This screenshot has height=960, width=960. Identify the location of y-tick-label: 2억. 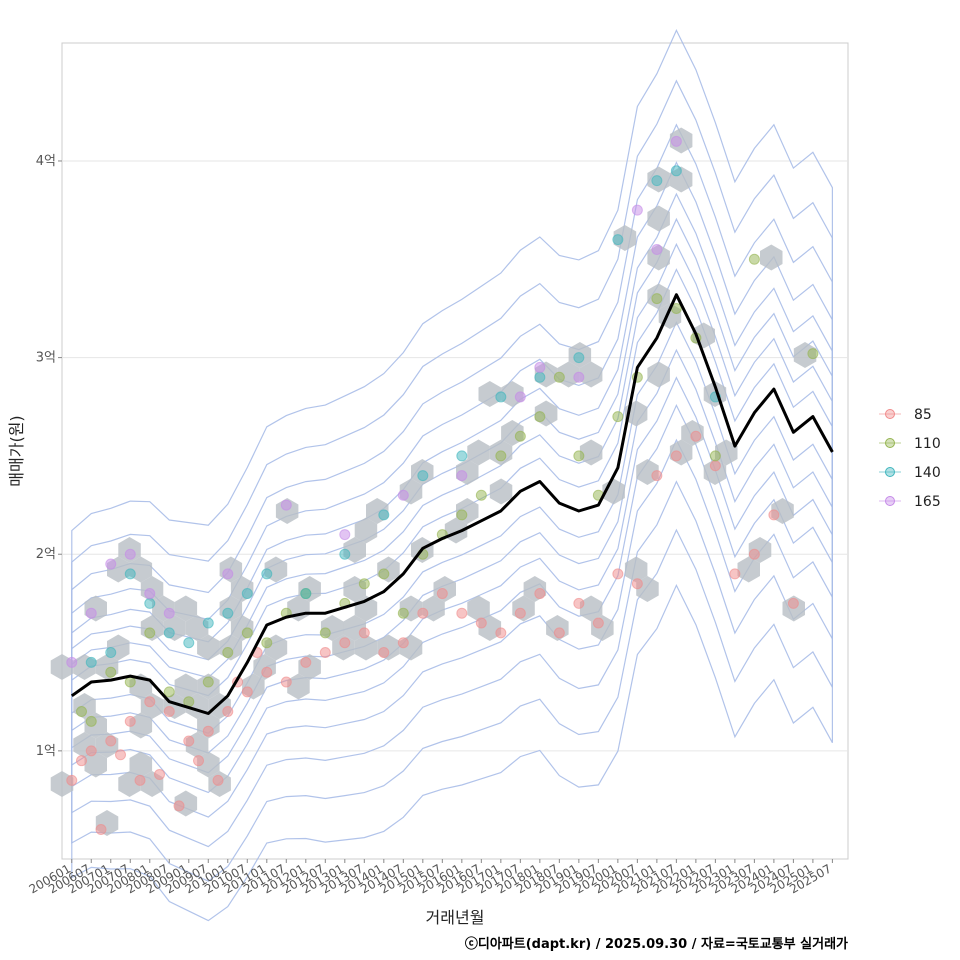
(46, 554).